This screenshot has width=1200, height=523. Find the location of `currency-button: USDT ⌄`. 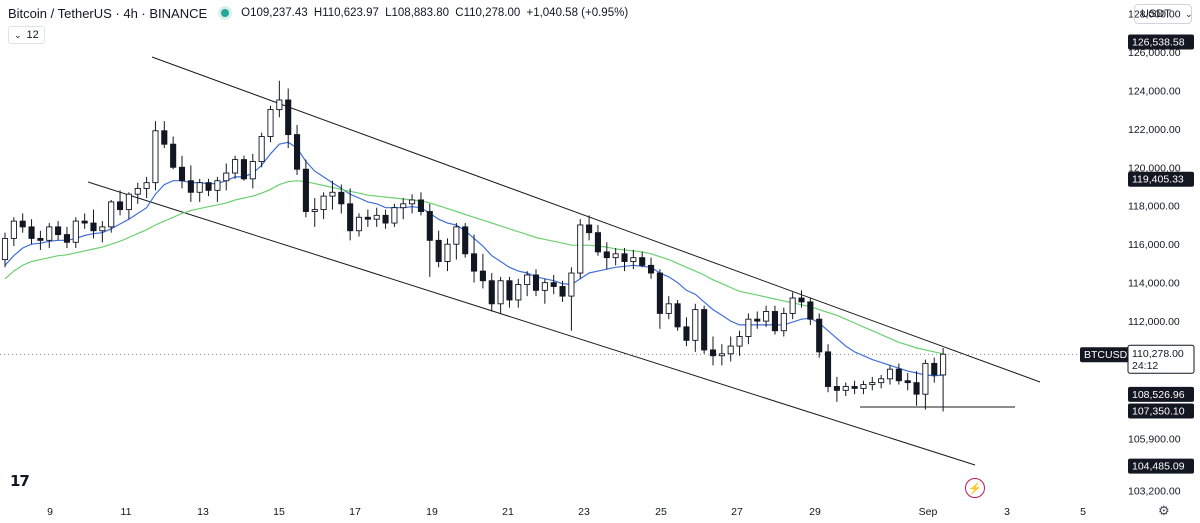

currency-button: USDT ⌄ is located at coordinates (1163, 14).